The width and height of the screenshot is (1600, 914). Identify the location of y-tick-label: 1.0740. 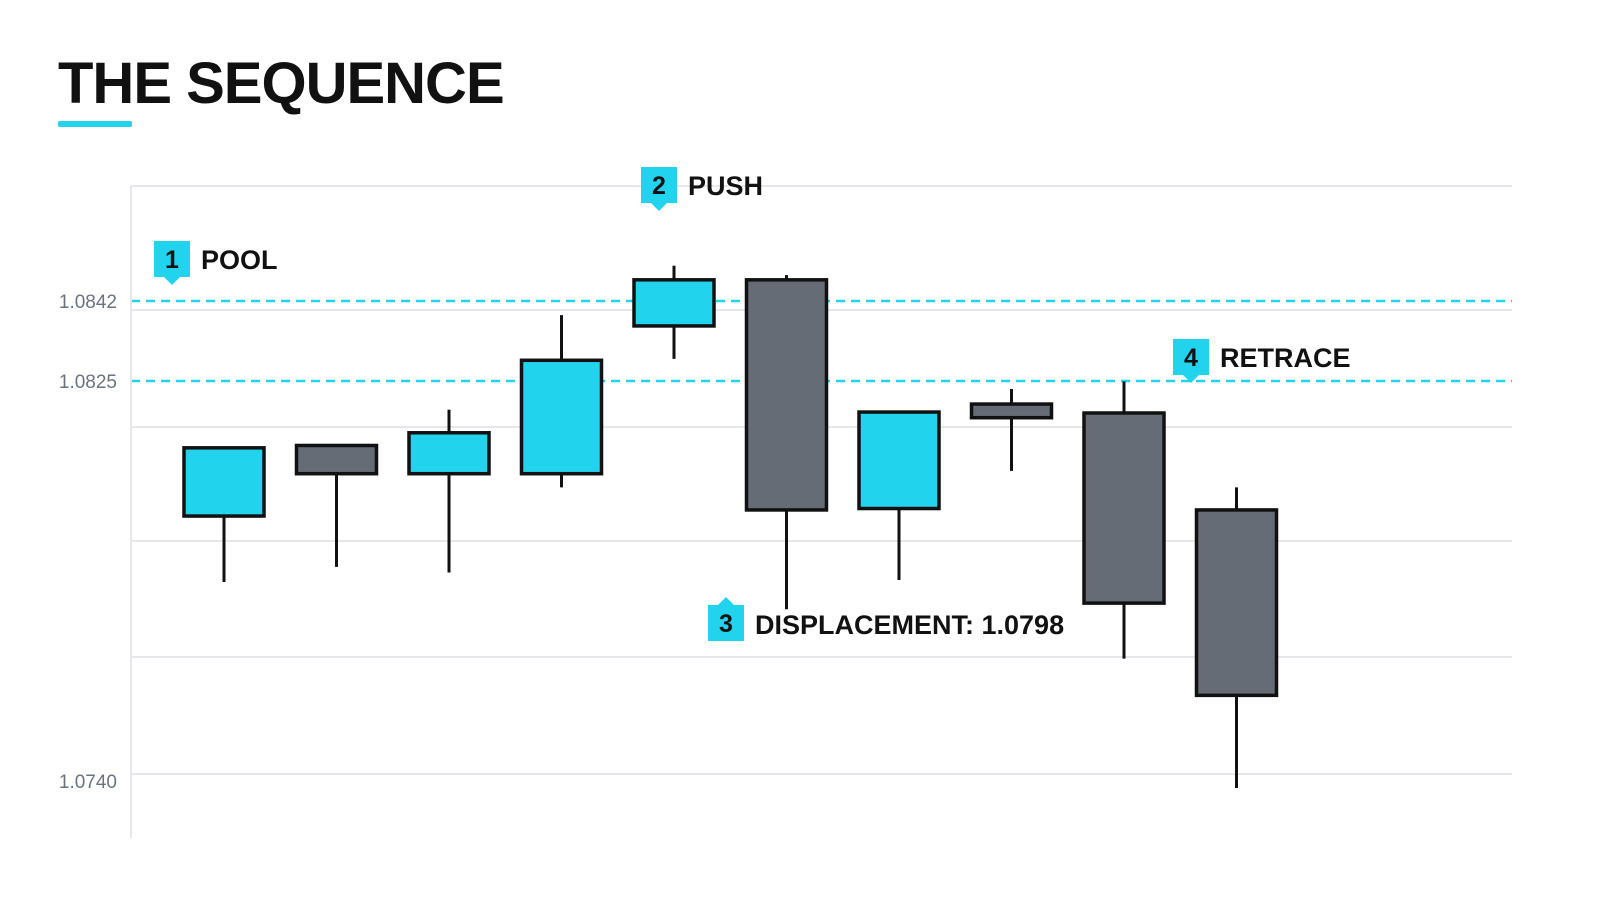
(88, 782).